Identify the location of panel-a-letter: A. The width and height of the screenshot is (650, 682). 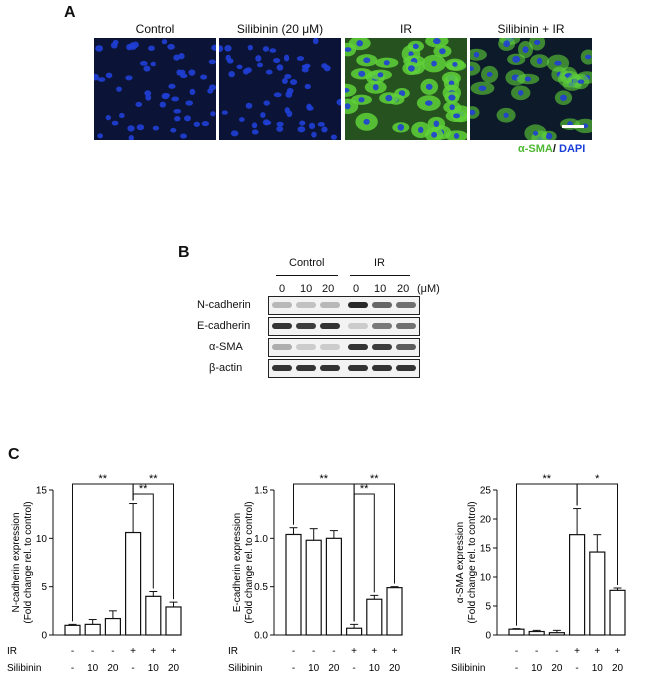
(70, 12).